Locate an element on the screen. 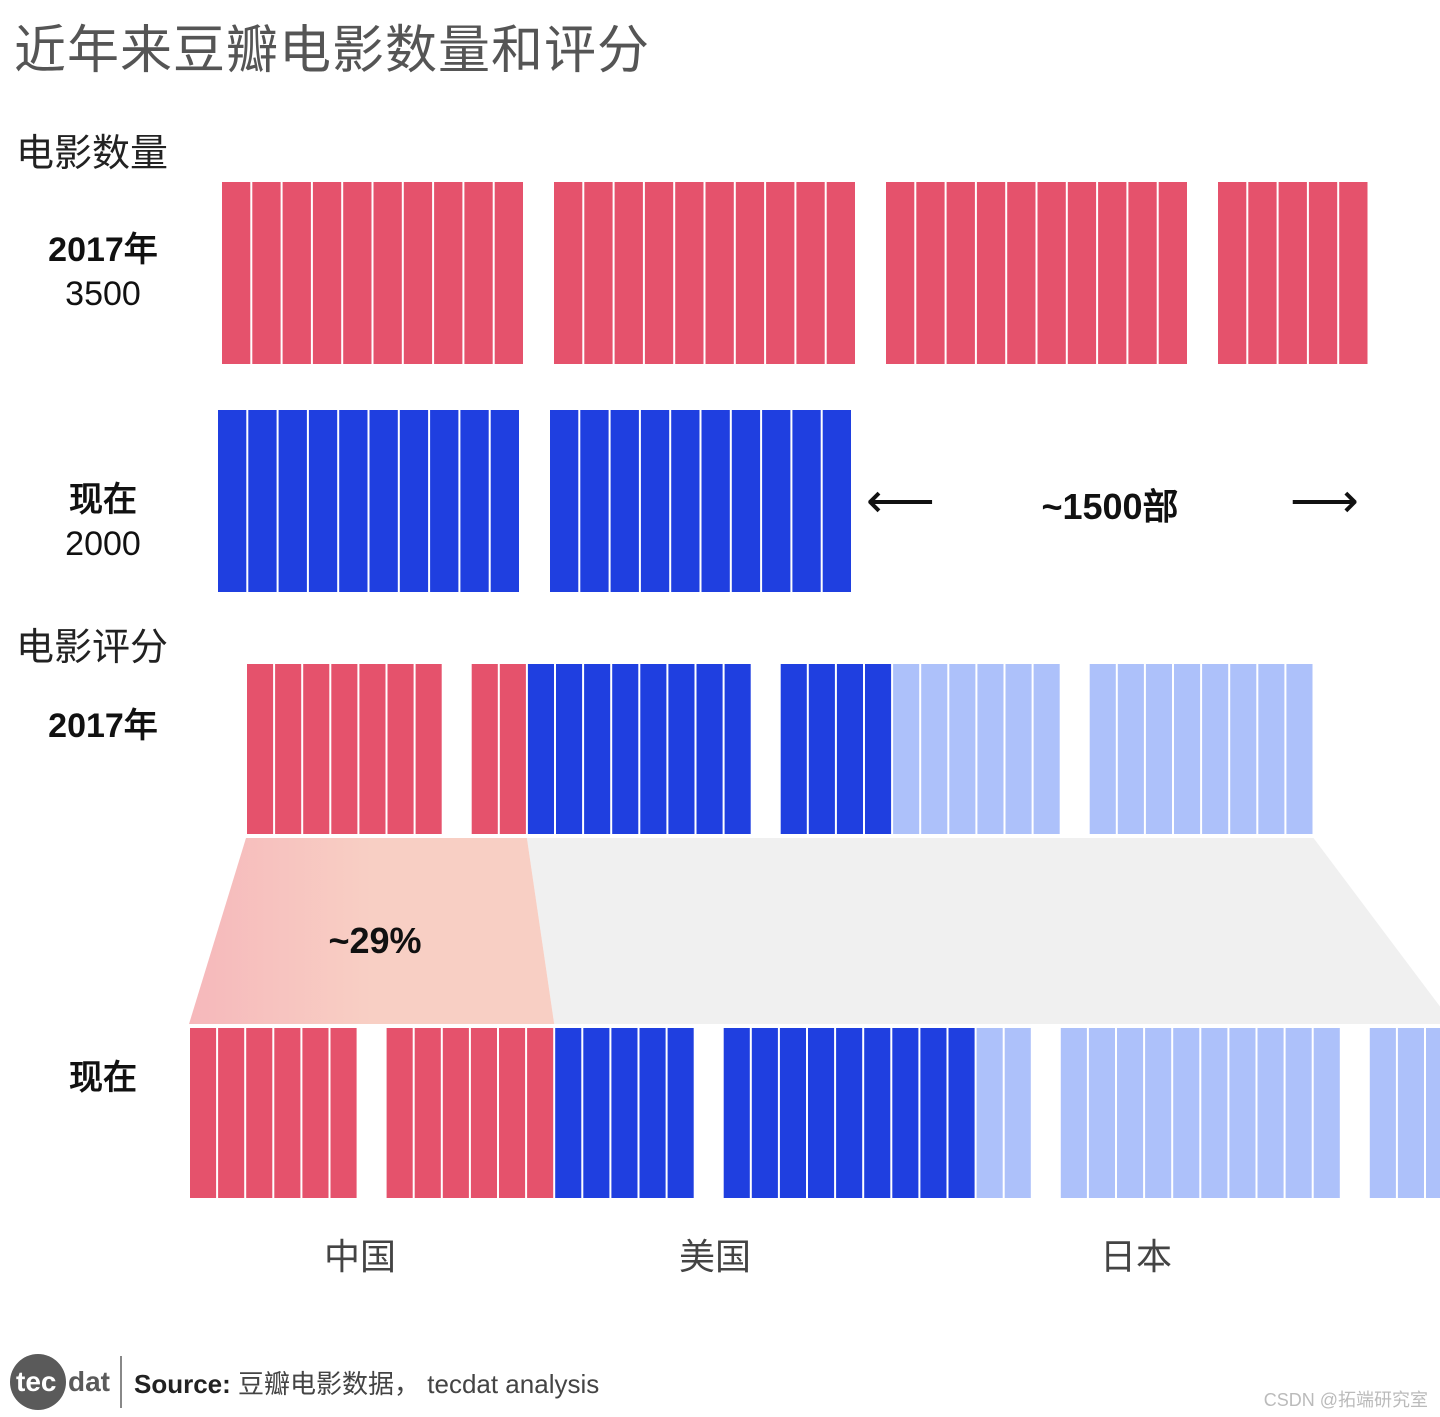 This screenshot has height=1417, width=1440. country-label-usa: 美国 is located at coordinates (714, 1256).